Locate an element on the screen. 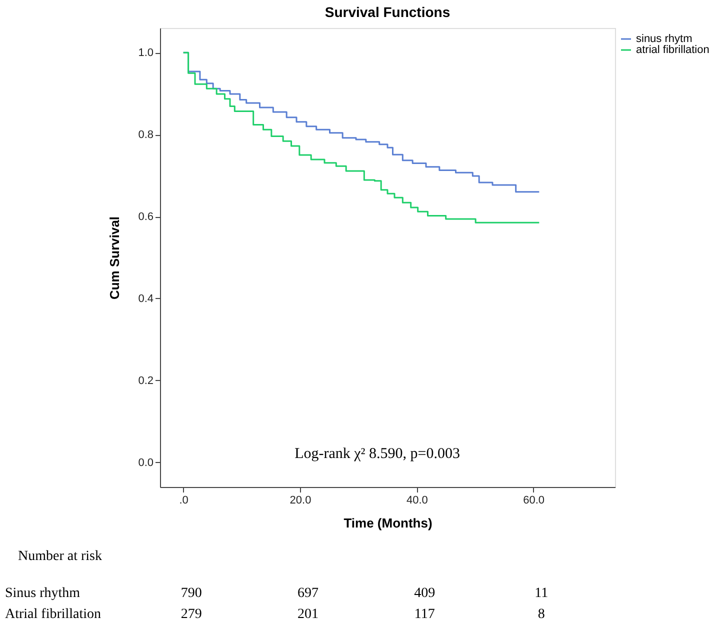 This screenshot has height=627, width=725. text: 117 is located at coordinates (424, 614).